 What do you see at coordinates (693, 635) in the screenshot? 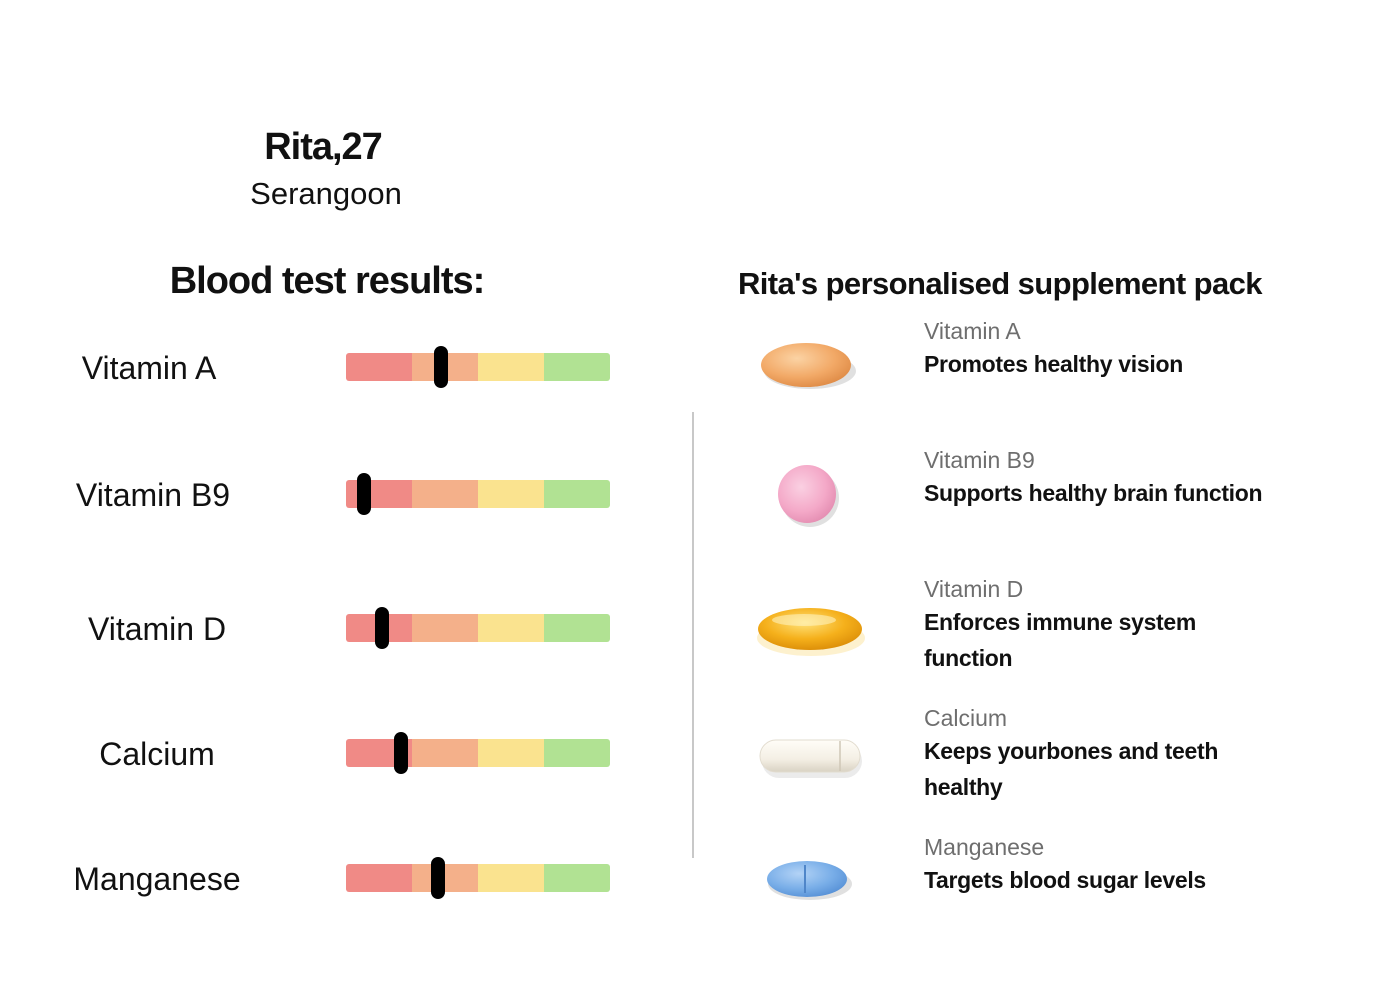
I see `column-divider` at bounding box center [693, 635].